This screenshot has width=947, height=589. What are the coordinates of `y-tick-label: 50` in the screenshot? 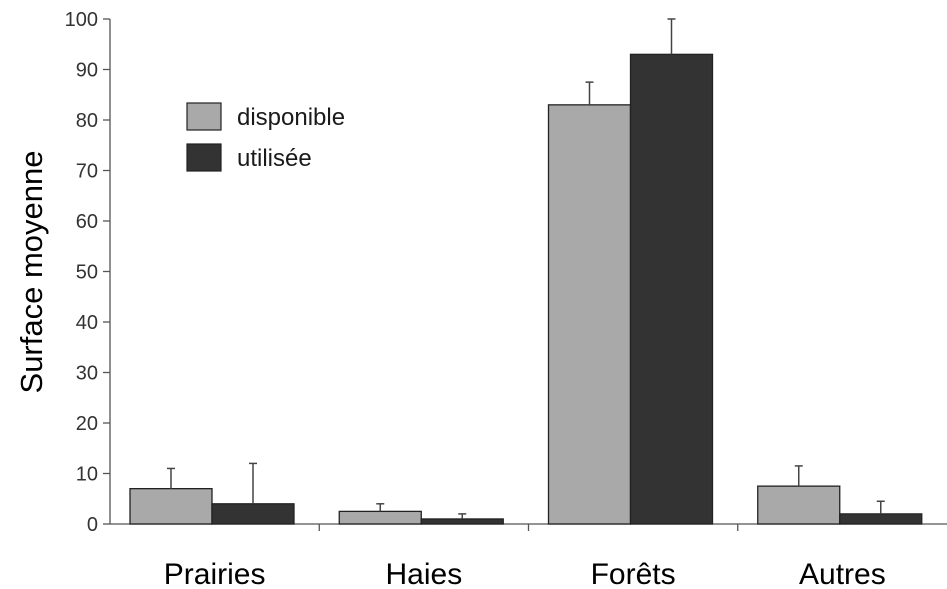 It's located at (87, 273).